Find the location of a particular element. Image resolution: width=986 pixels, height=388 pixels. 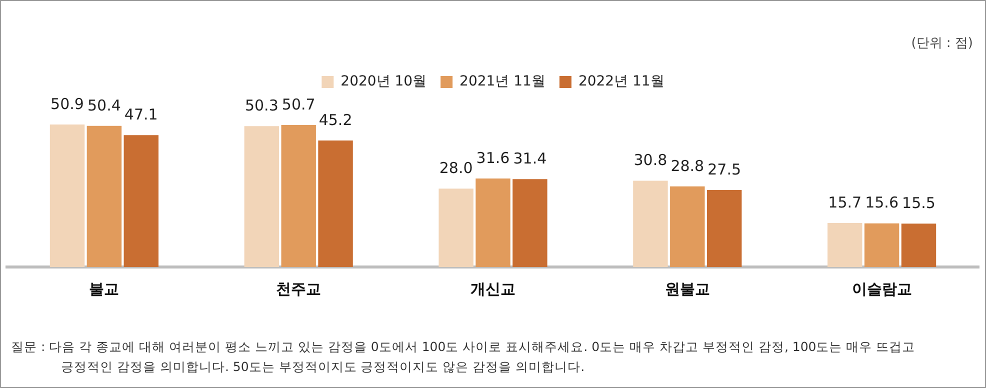

legend-label: 2021년 11월 is located at coordinates (503, 82).